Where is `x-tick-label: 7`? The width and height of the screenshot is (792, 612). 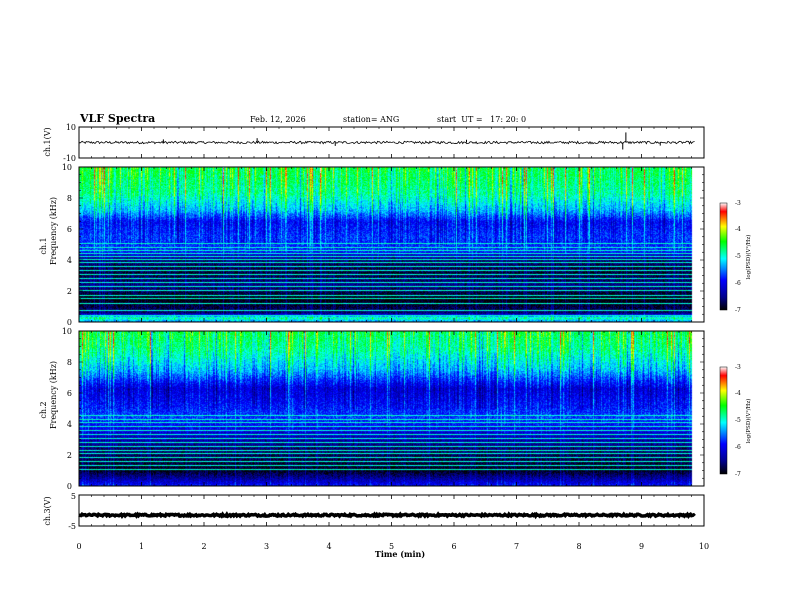 x-tick-label: 7 is located at coordinates (516, 546).